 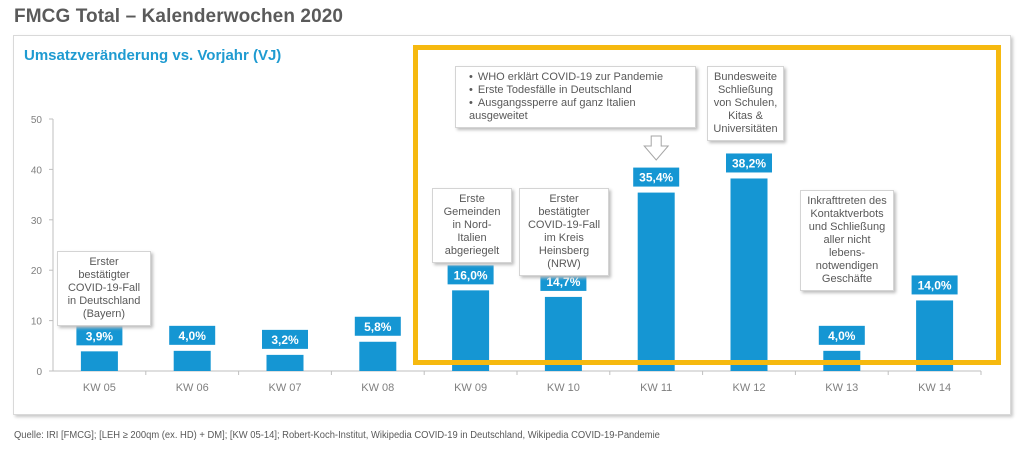 I want to click on x-tick-label: KW 07, so click(x=284, y=388).